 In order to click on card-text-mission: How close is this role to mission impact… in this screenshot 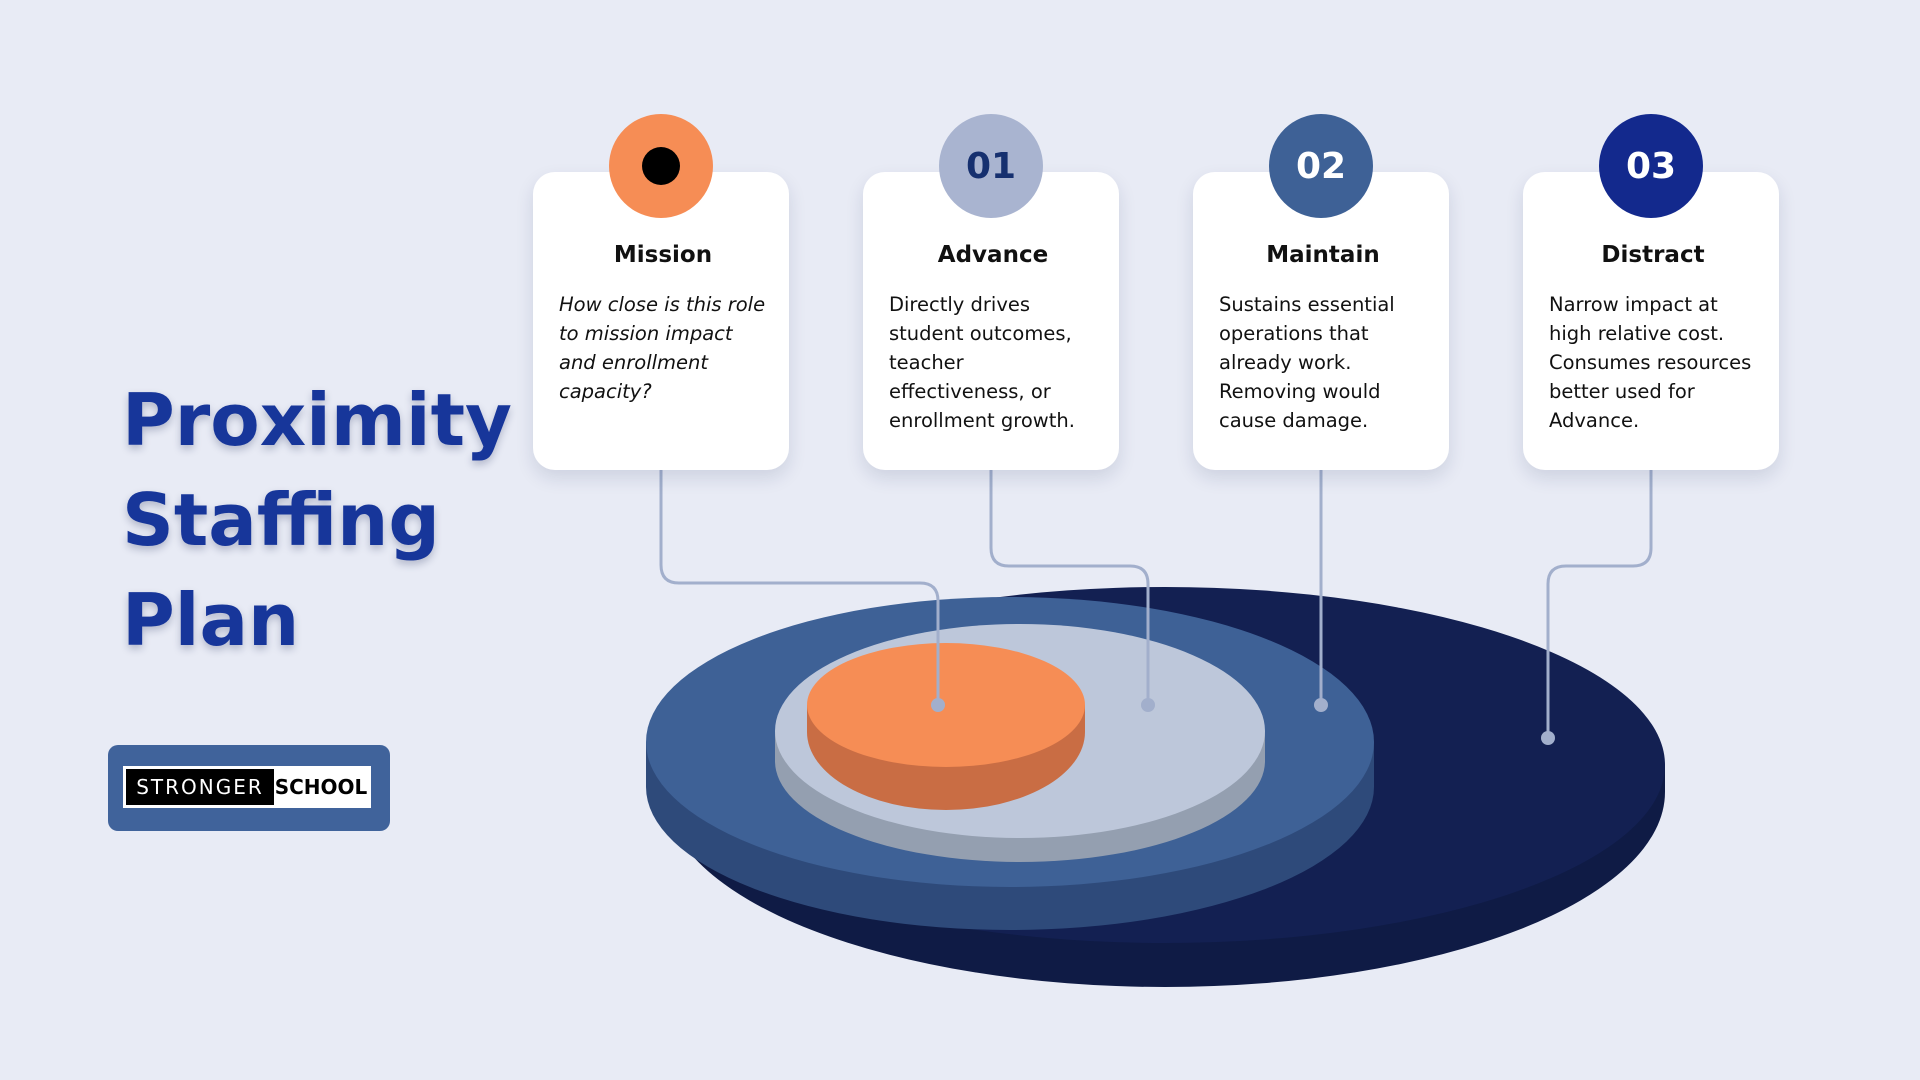, I will do `click(662, 348)`.